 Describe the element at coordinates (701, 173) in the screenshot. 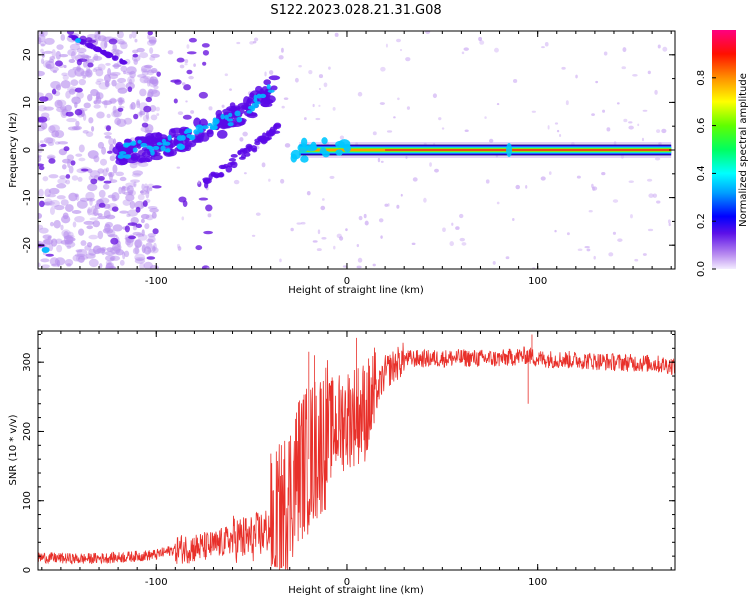

I see `colorbar-tick-label-2: 0.4` at that location.